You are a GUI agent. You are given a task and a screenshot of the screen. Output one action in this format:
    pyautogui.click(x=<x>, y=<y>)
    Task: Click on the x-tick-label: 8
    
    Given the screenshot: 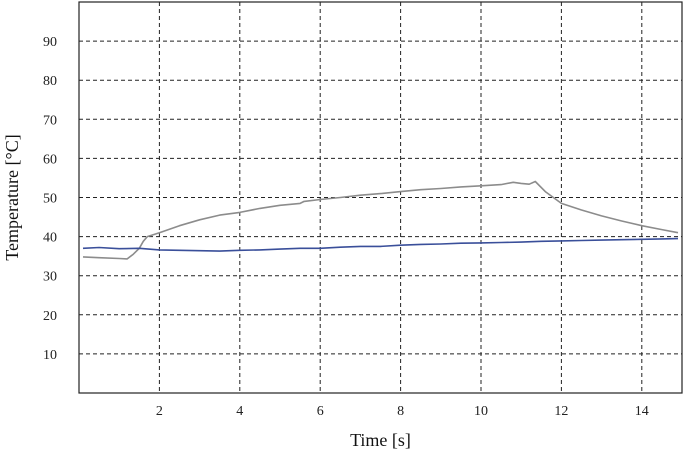 What is the action you would take?
    pyautogui.click(x=400, y=411)
    